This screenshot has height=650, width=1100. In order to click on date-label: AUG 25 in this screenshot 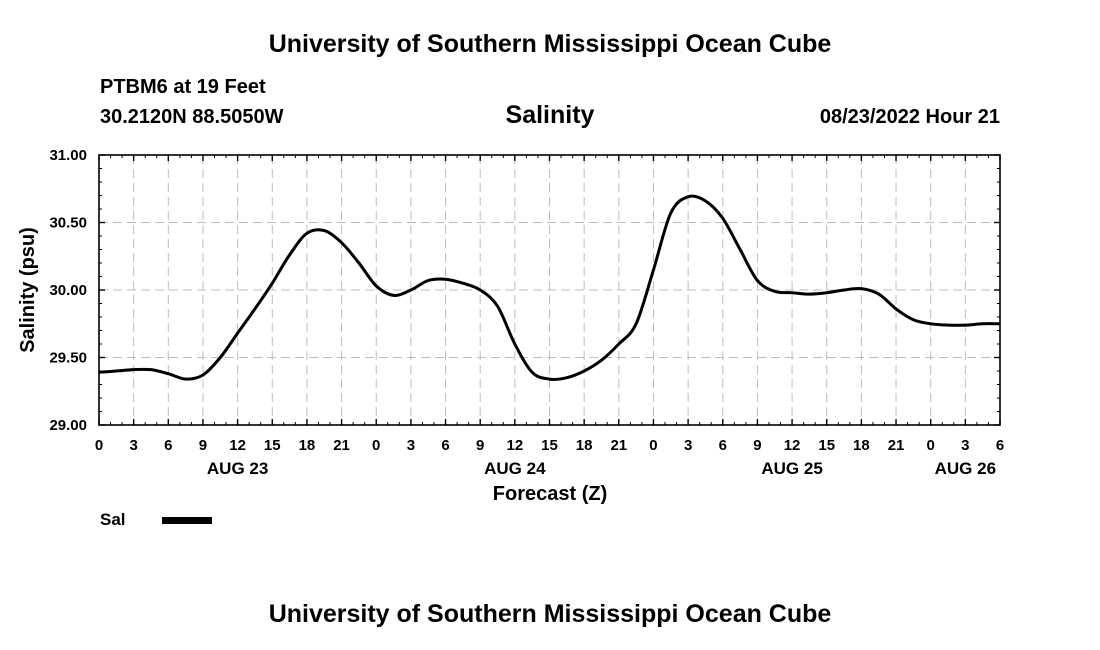, I will do `click(791, 468)`.